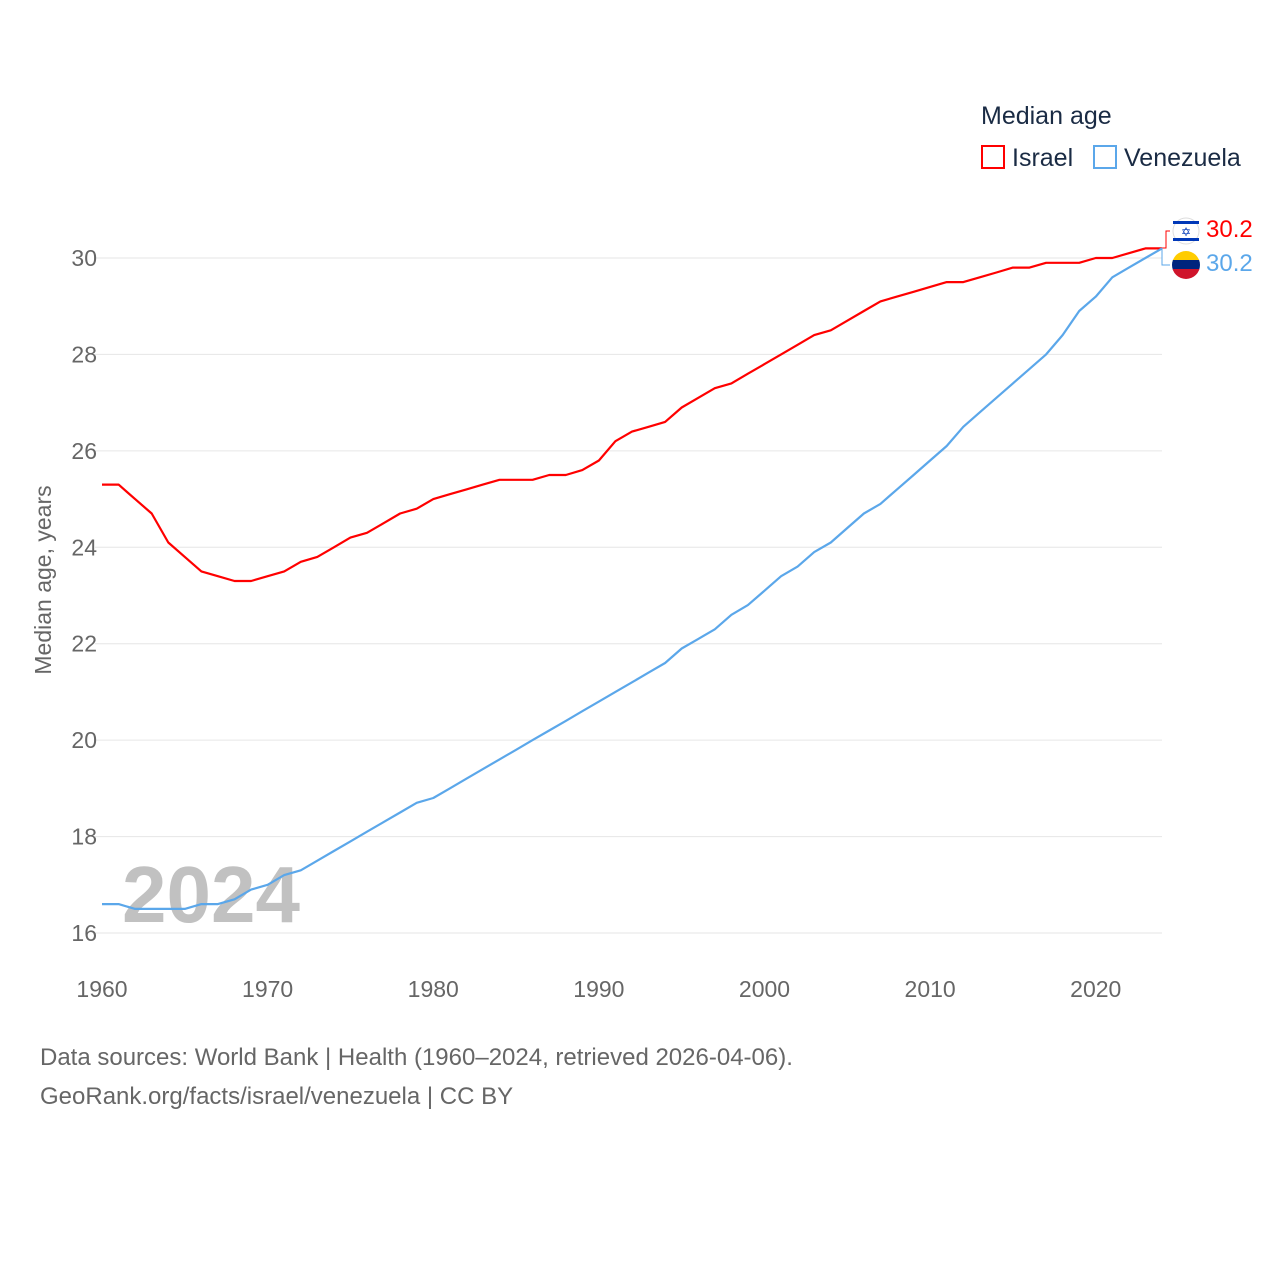  I want to click on legend-title: Median age, so click(1046, 116).